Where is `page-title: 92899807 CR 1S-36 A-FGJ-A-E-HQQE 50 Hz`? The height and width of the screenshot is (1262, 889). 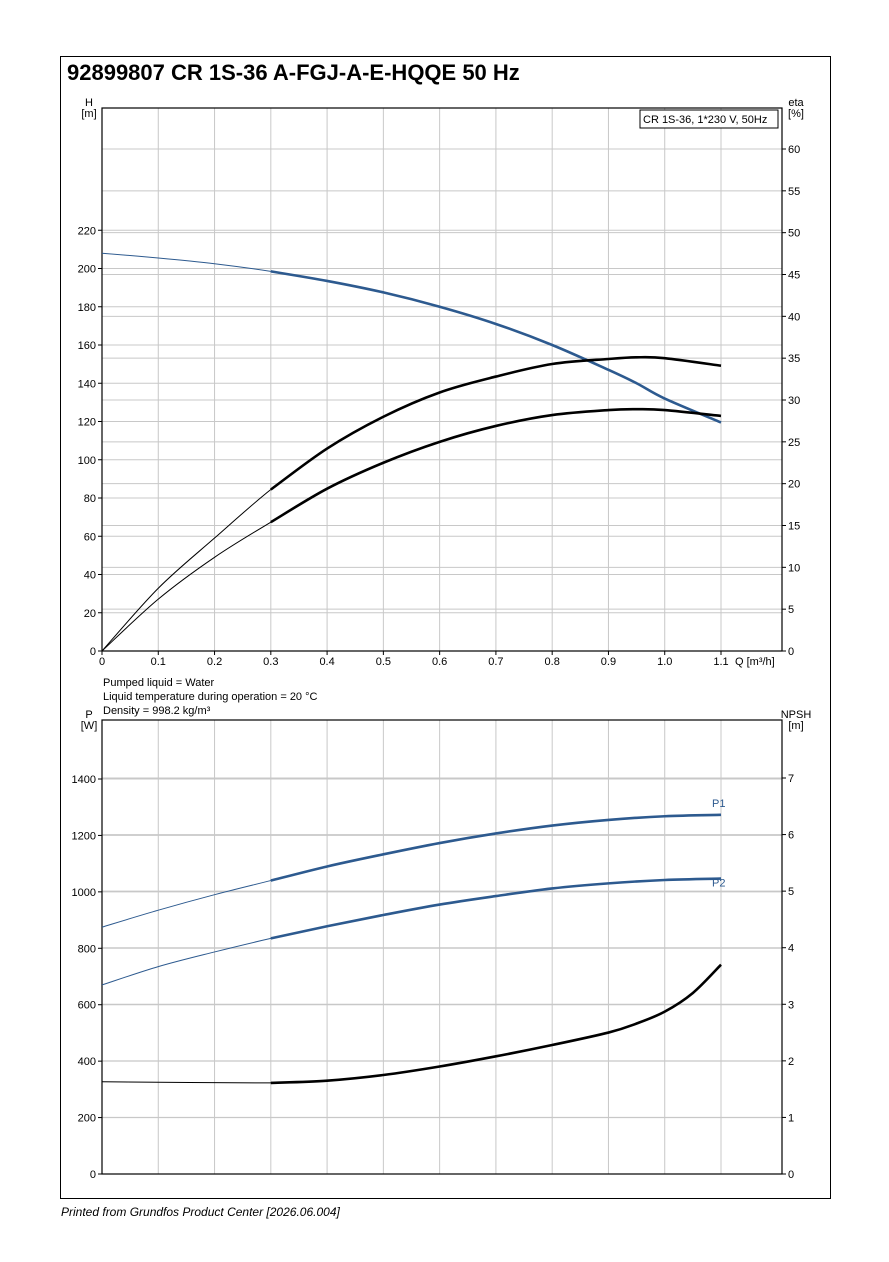 page-title: 92899807 CR 1S-36 A-FGJ-A-E-HQQE 50 Hz is located at coordinates (293, 72).